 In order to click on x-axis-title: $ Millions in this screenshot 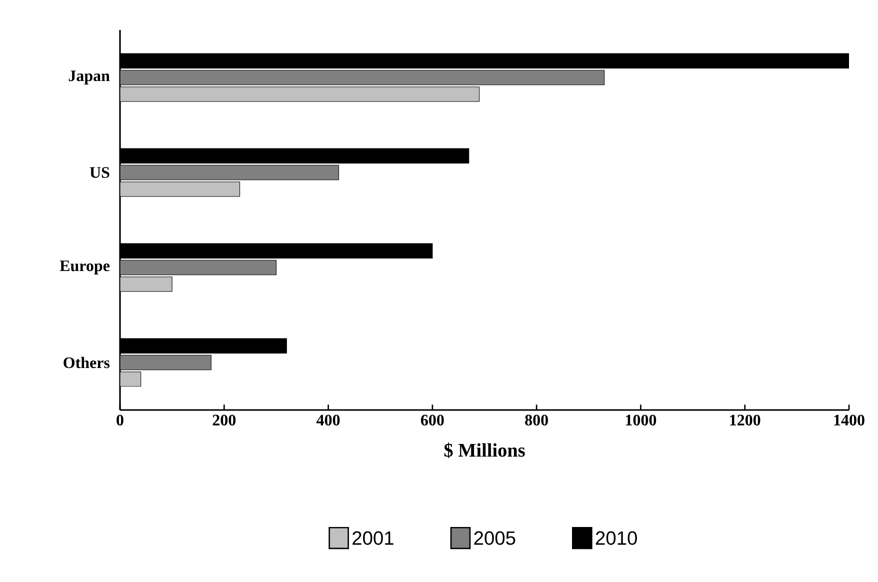, I will do `click(484, 450)`.